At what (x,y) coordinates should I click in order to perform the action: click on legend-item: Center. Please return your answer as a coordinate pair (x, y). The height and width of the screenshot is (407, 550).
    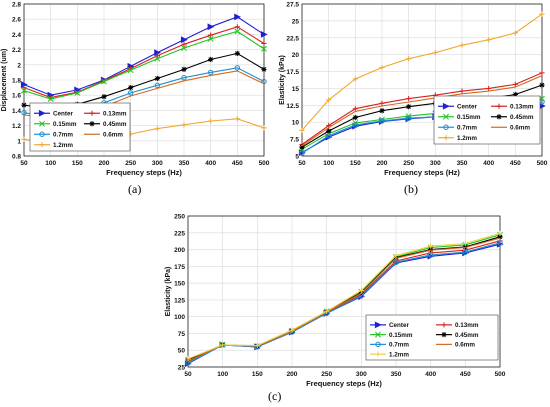
    Looking at the image, I should click on (457, 106).